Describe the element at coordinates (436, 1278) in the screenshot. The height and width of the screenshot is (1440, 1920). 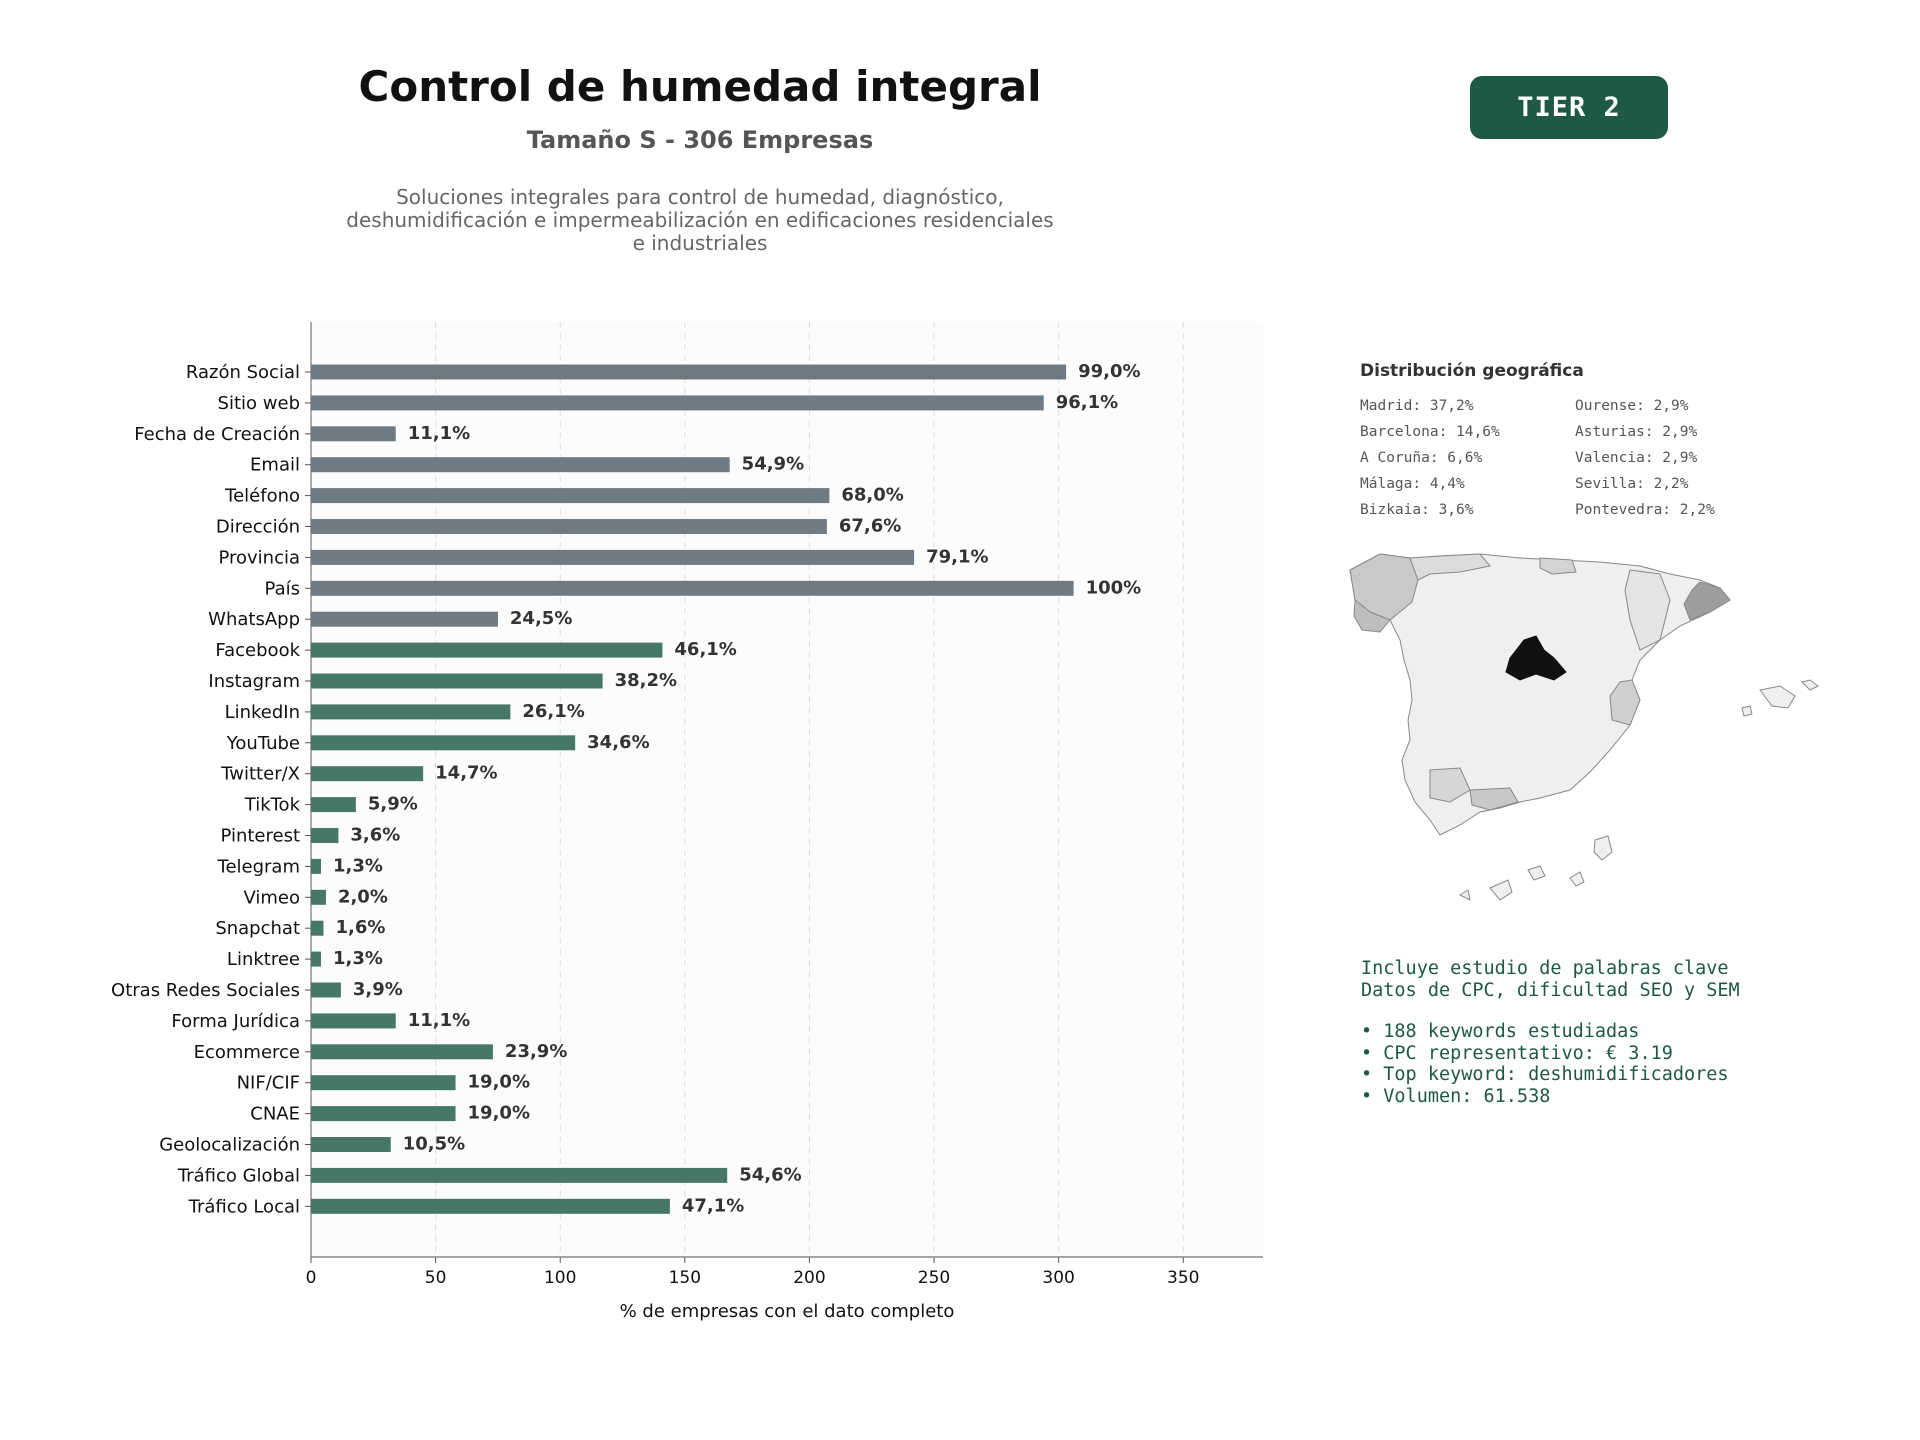
I see `x-tick-label: 50` at that location.